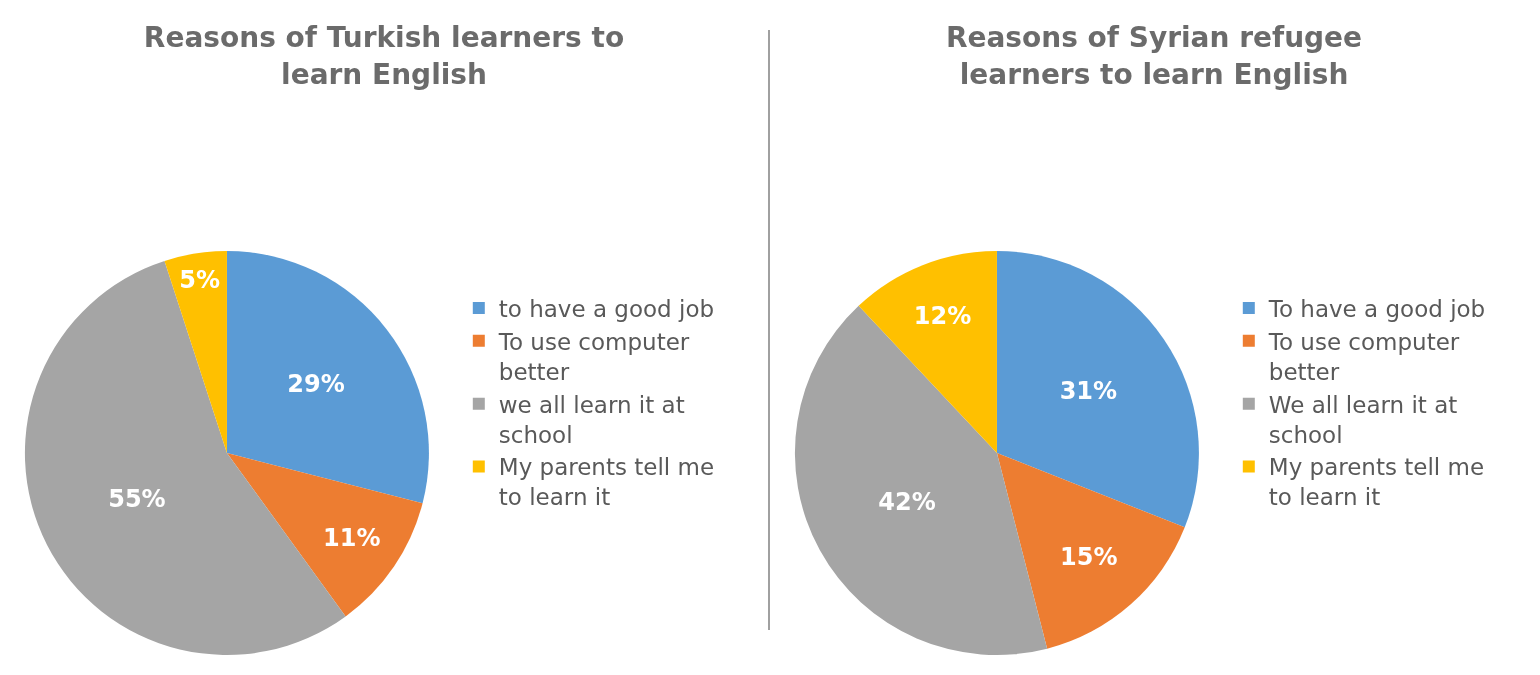 The image size is (1540, 675). Describe the element at coordinates (1089, 557) in the screenshot. I see `data-label: 15%` at that location.